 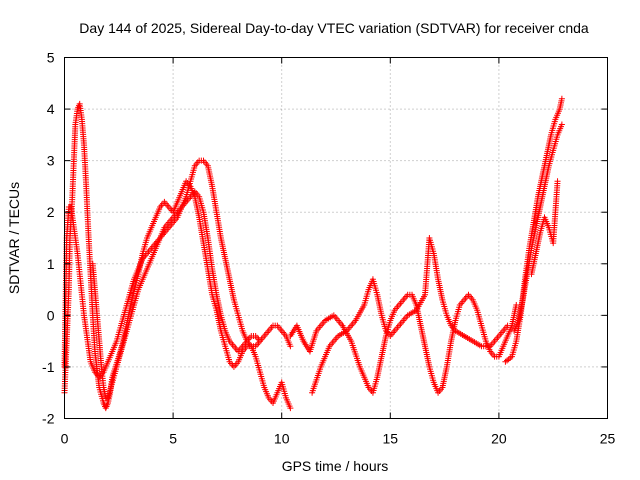 I want to click on y-tick-label: 4, so click(x=51, y=109).